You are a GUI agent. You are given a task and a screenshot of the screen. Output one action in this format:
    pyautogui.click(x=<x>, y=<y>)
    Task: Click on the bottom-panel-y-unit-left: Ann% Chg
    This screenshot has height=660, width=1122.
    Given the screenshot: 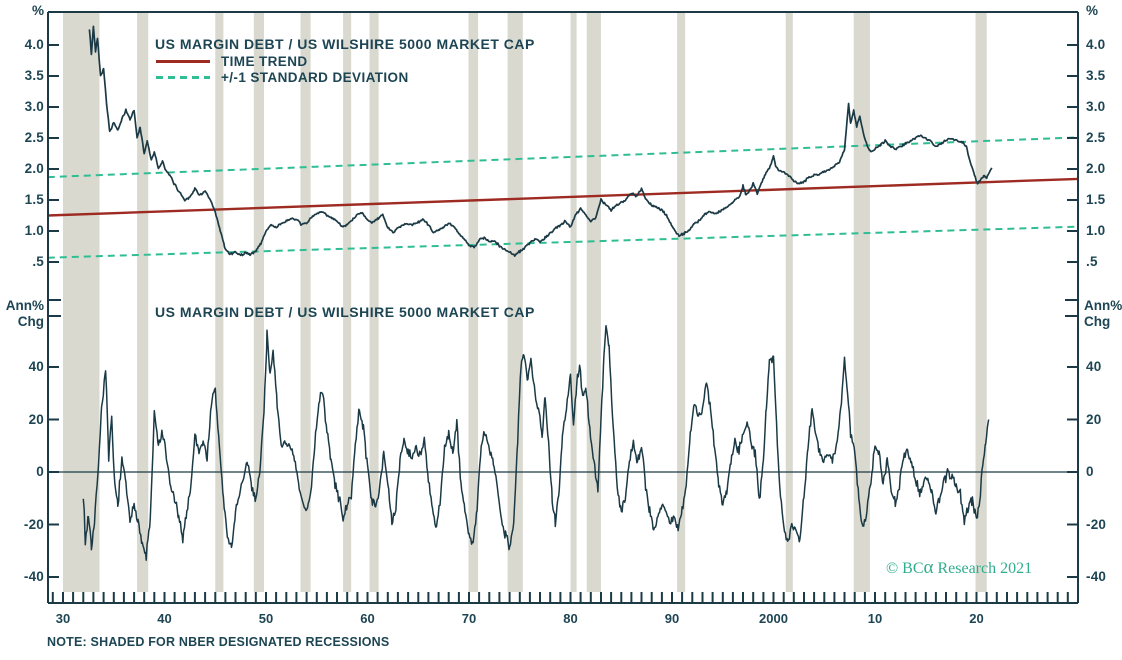 What is the action you would take?
    pyautogui.click(x=22, y=314)
    